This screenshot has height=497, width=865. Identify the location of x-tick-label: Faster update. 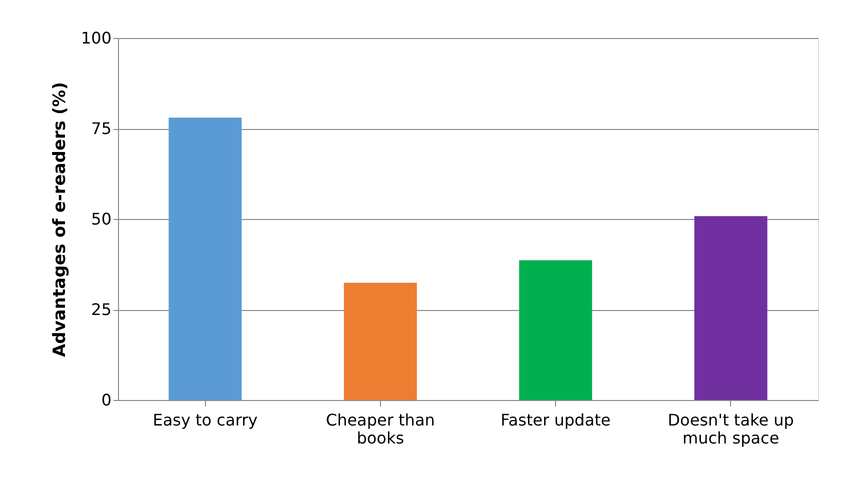
(555, 420).